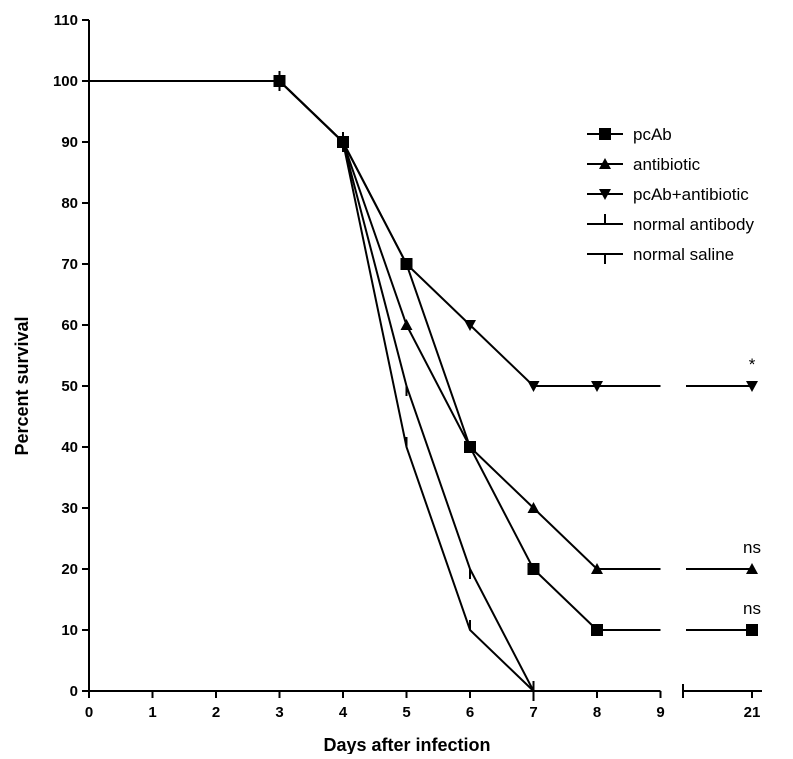 The image size is (793, 759). What do you see at coordinates (69, 264) in the screenshot?
I see `y-tick-label: 70` at bounding box center [69, 264].